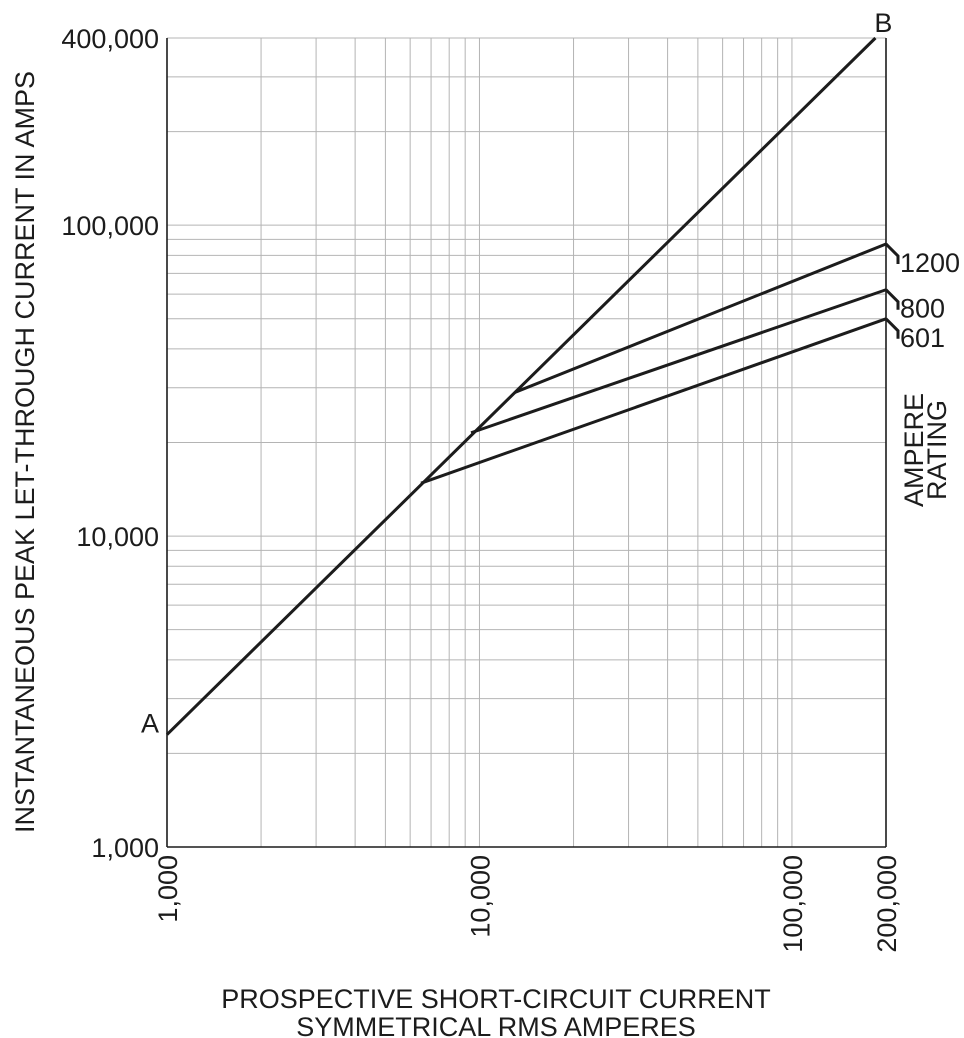  Describe the element at coordinates (922, 338) in the screenshot. I see `series-label-601: 601` at that location.